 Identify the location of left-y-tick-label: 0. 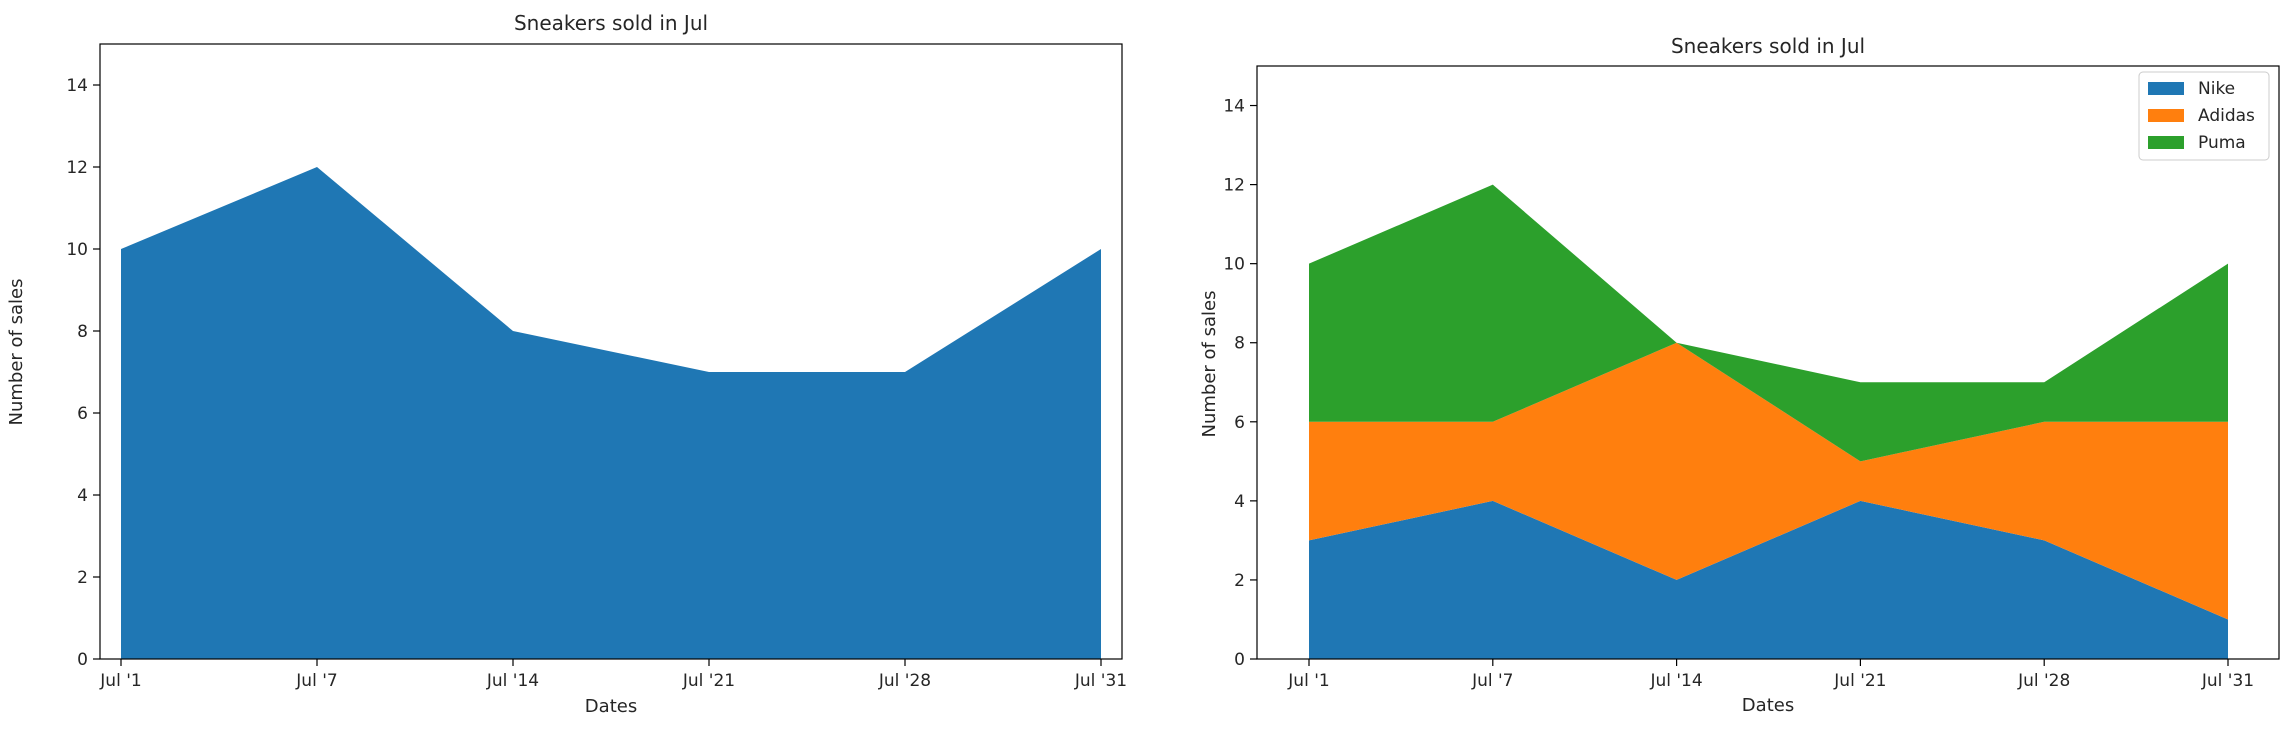
(82, 660).